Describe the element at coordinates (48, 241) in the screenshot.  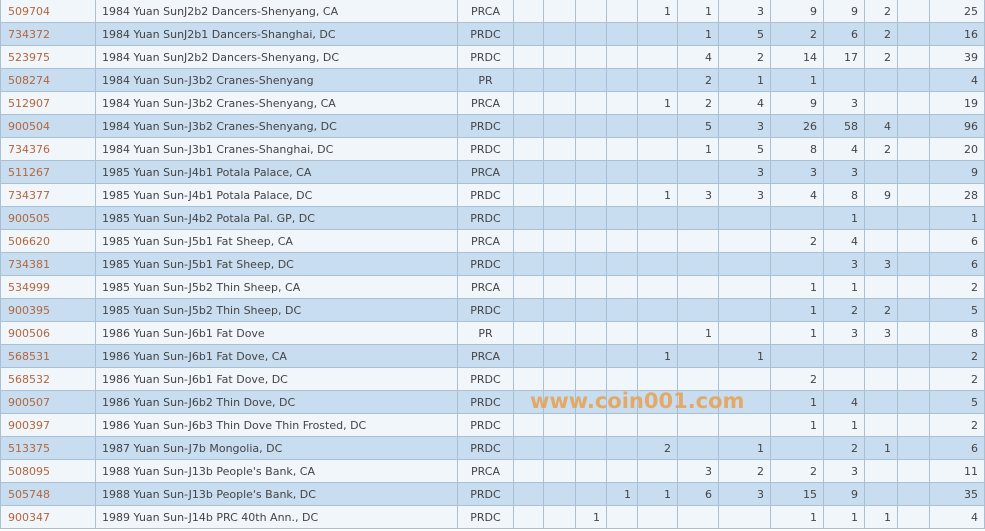
I see `cert-id-link: 506620` at that location.